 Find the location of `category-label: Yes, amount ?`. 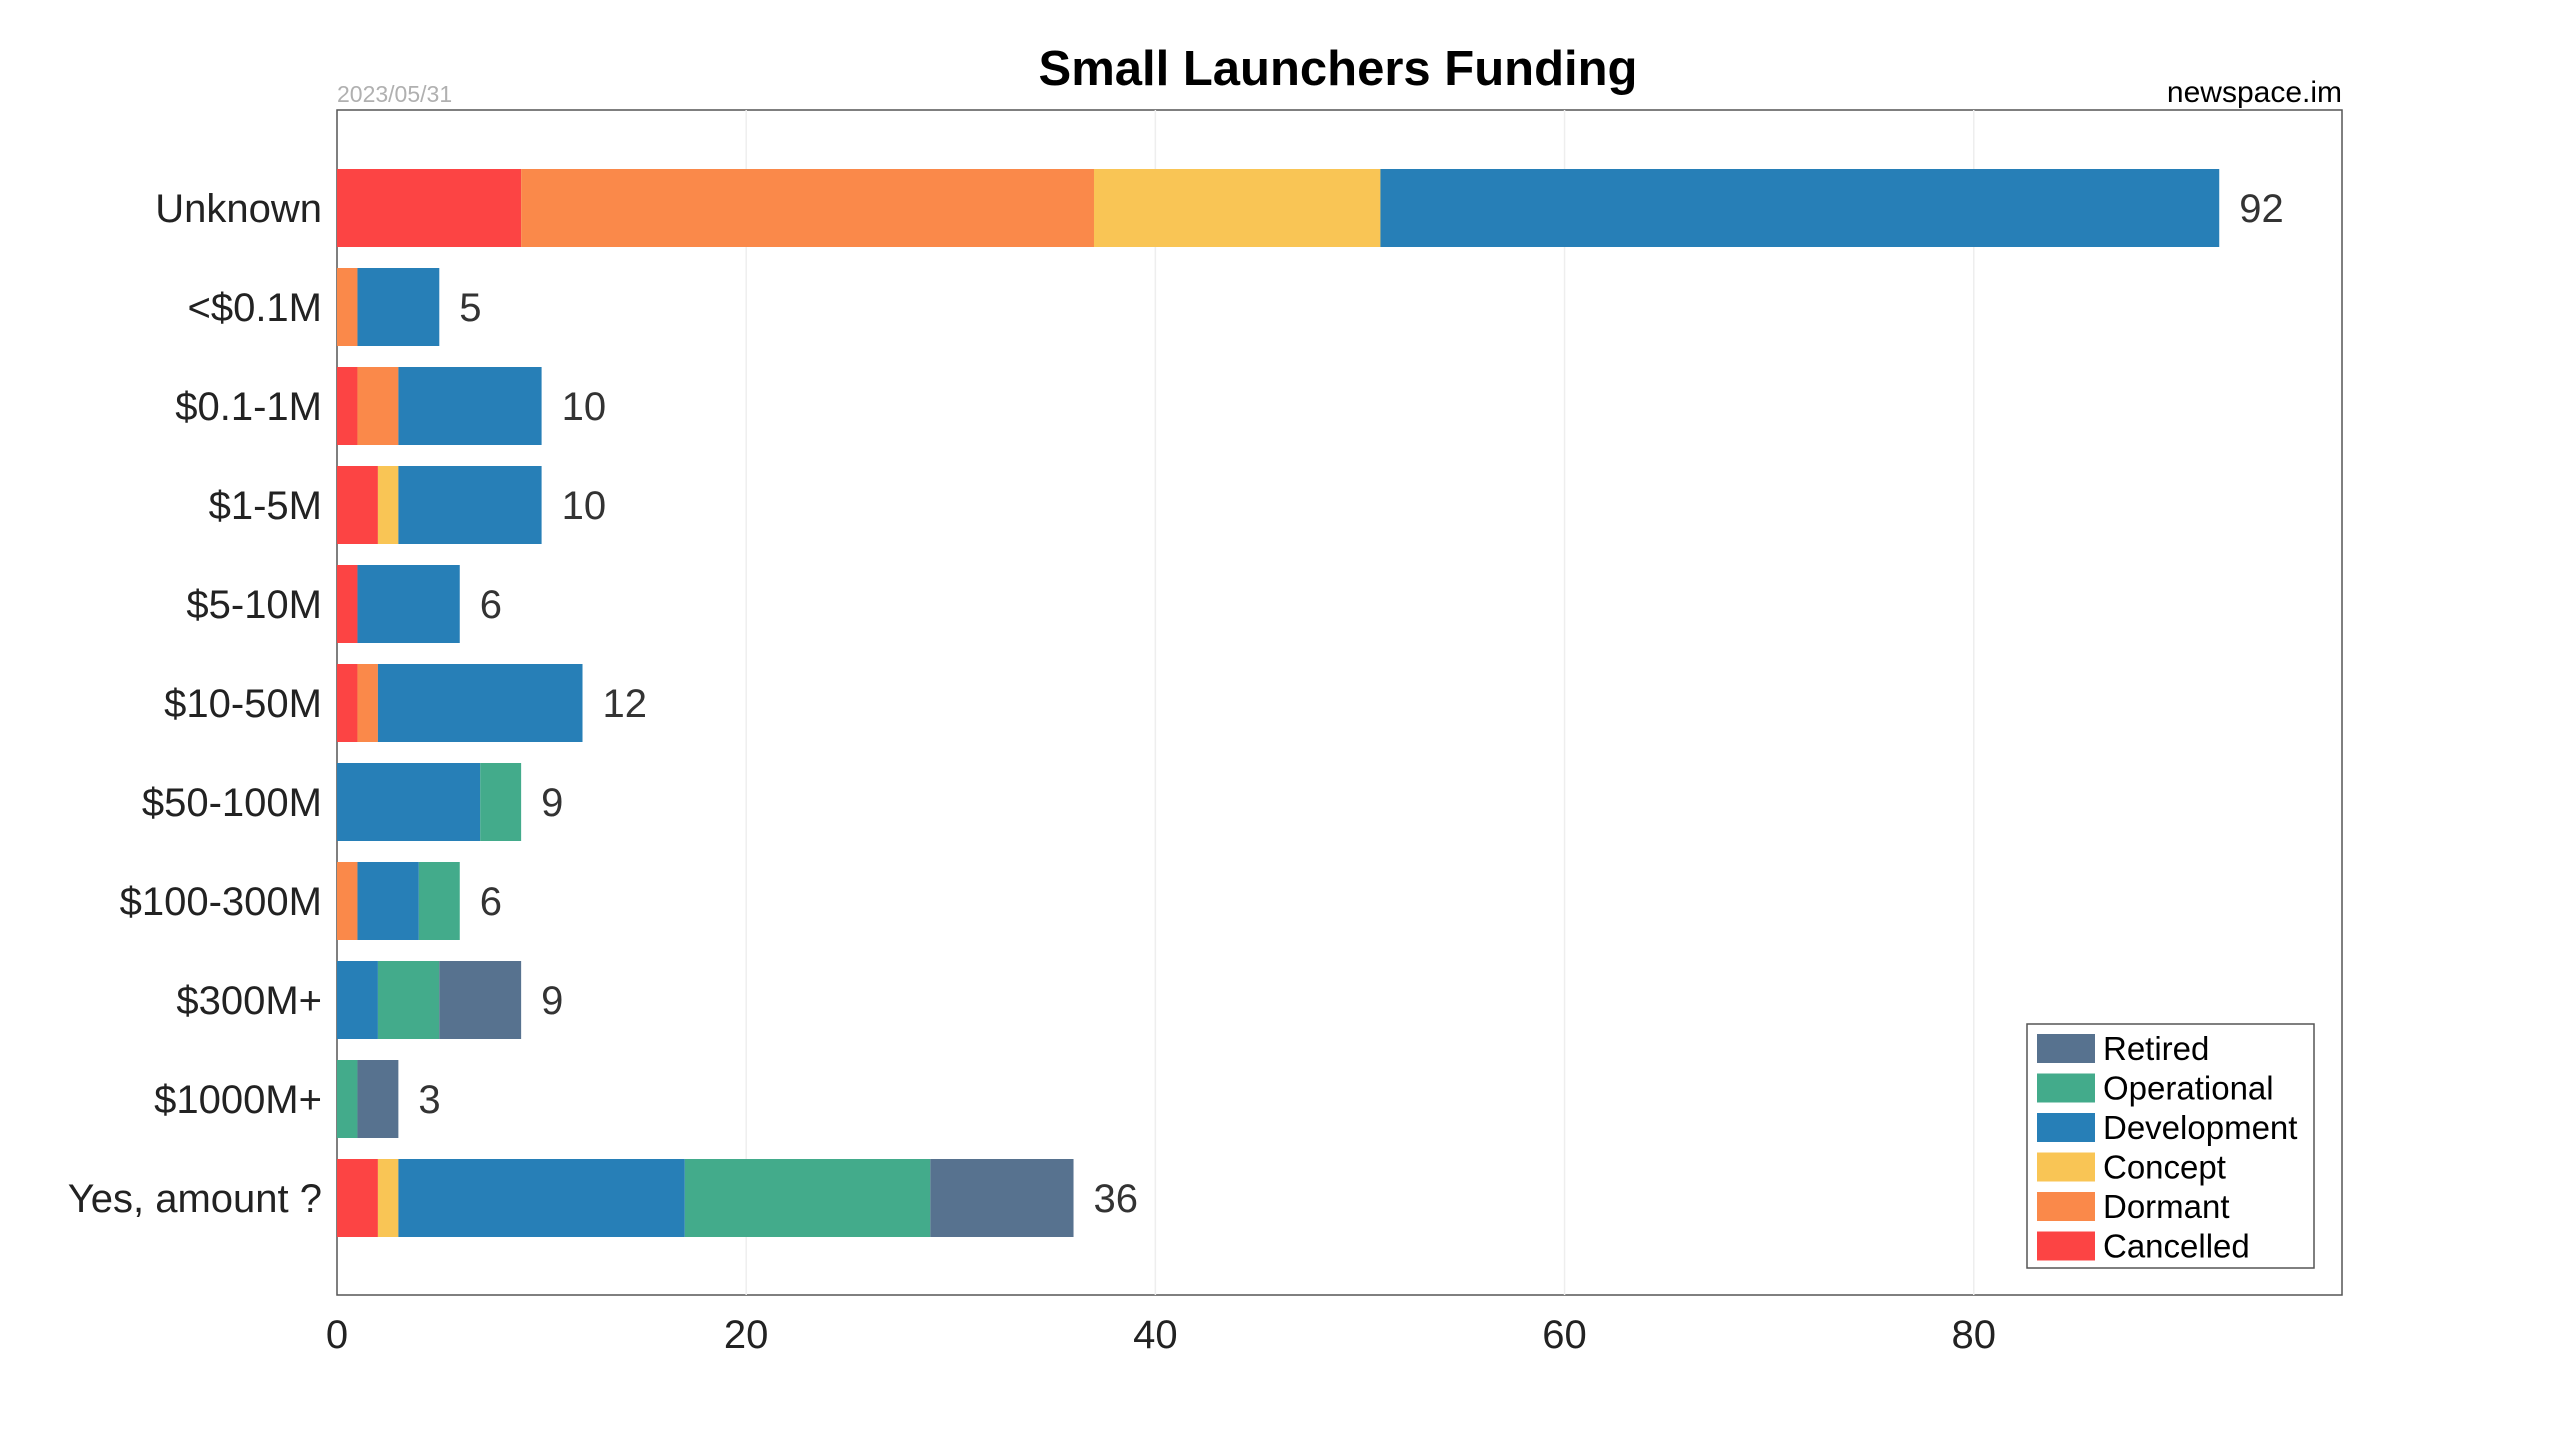

category-label: Yes, amount ? is located at coordinates (195, 1199).